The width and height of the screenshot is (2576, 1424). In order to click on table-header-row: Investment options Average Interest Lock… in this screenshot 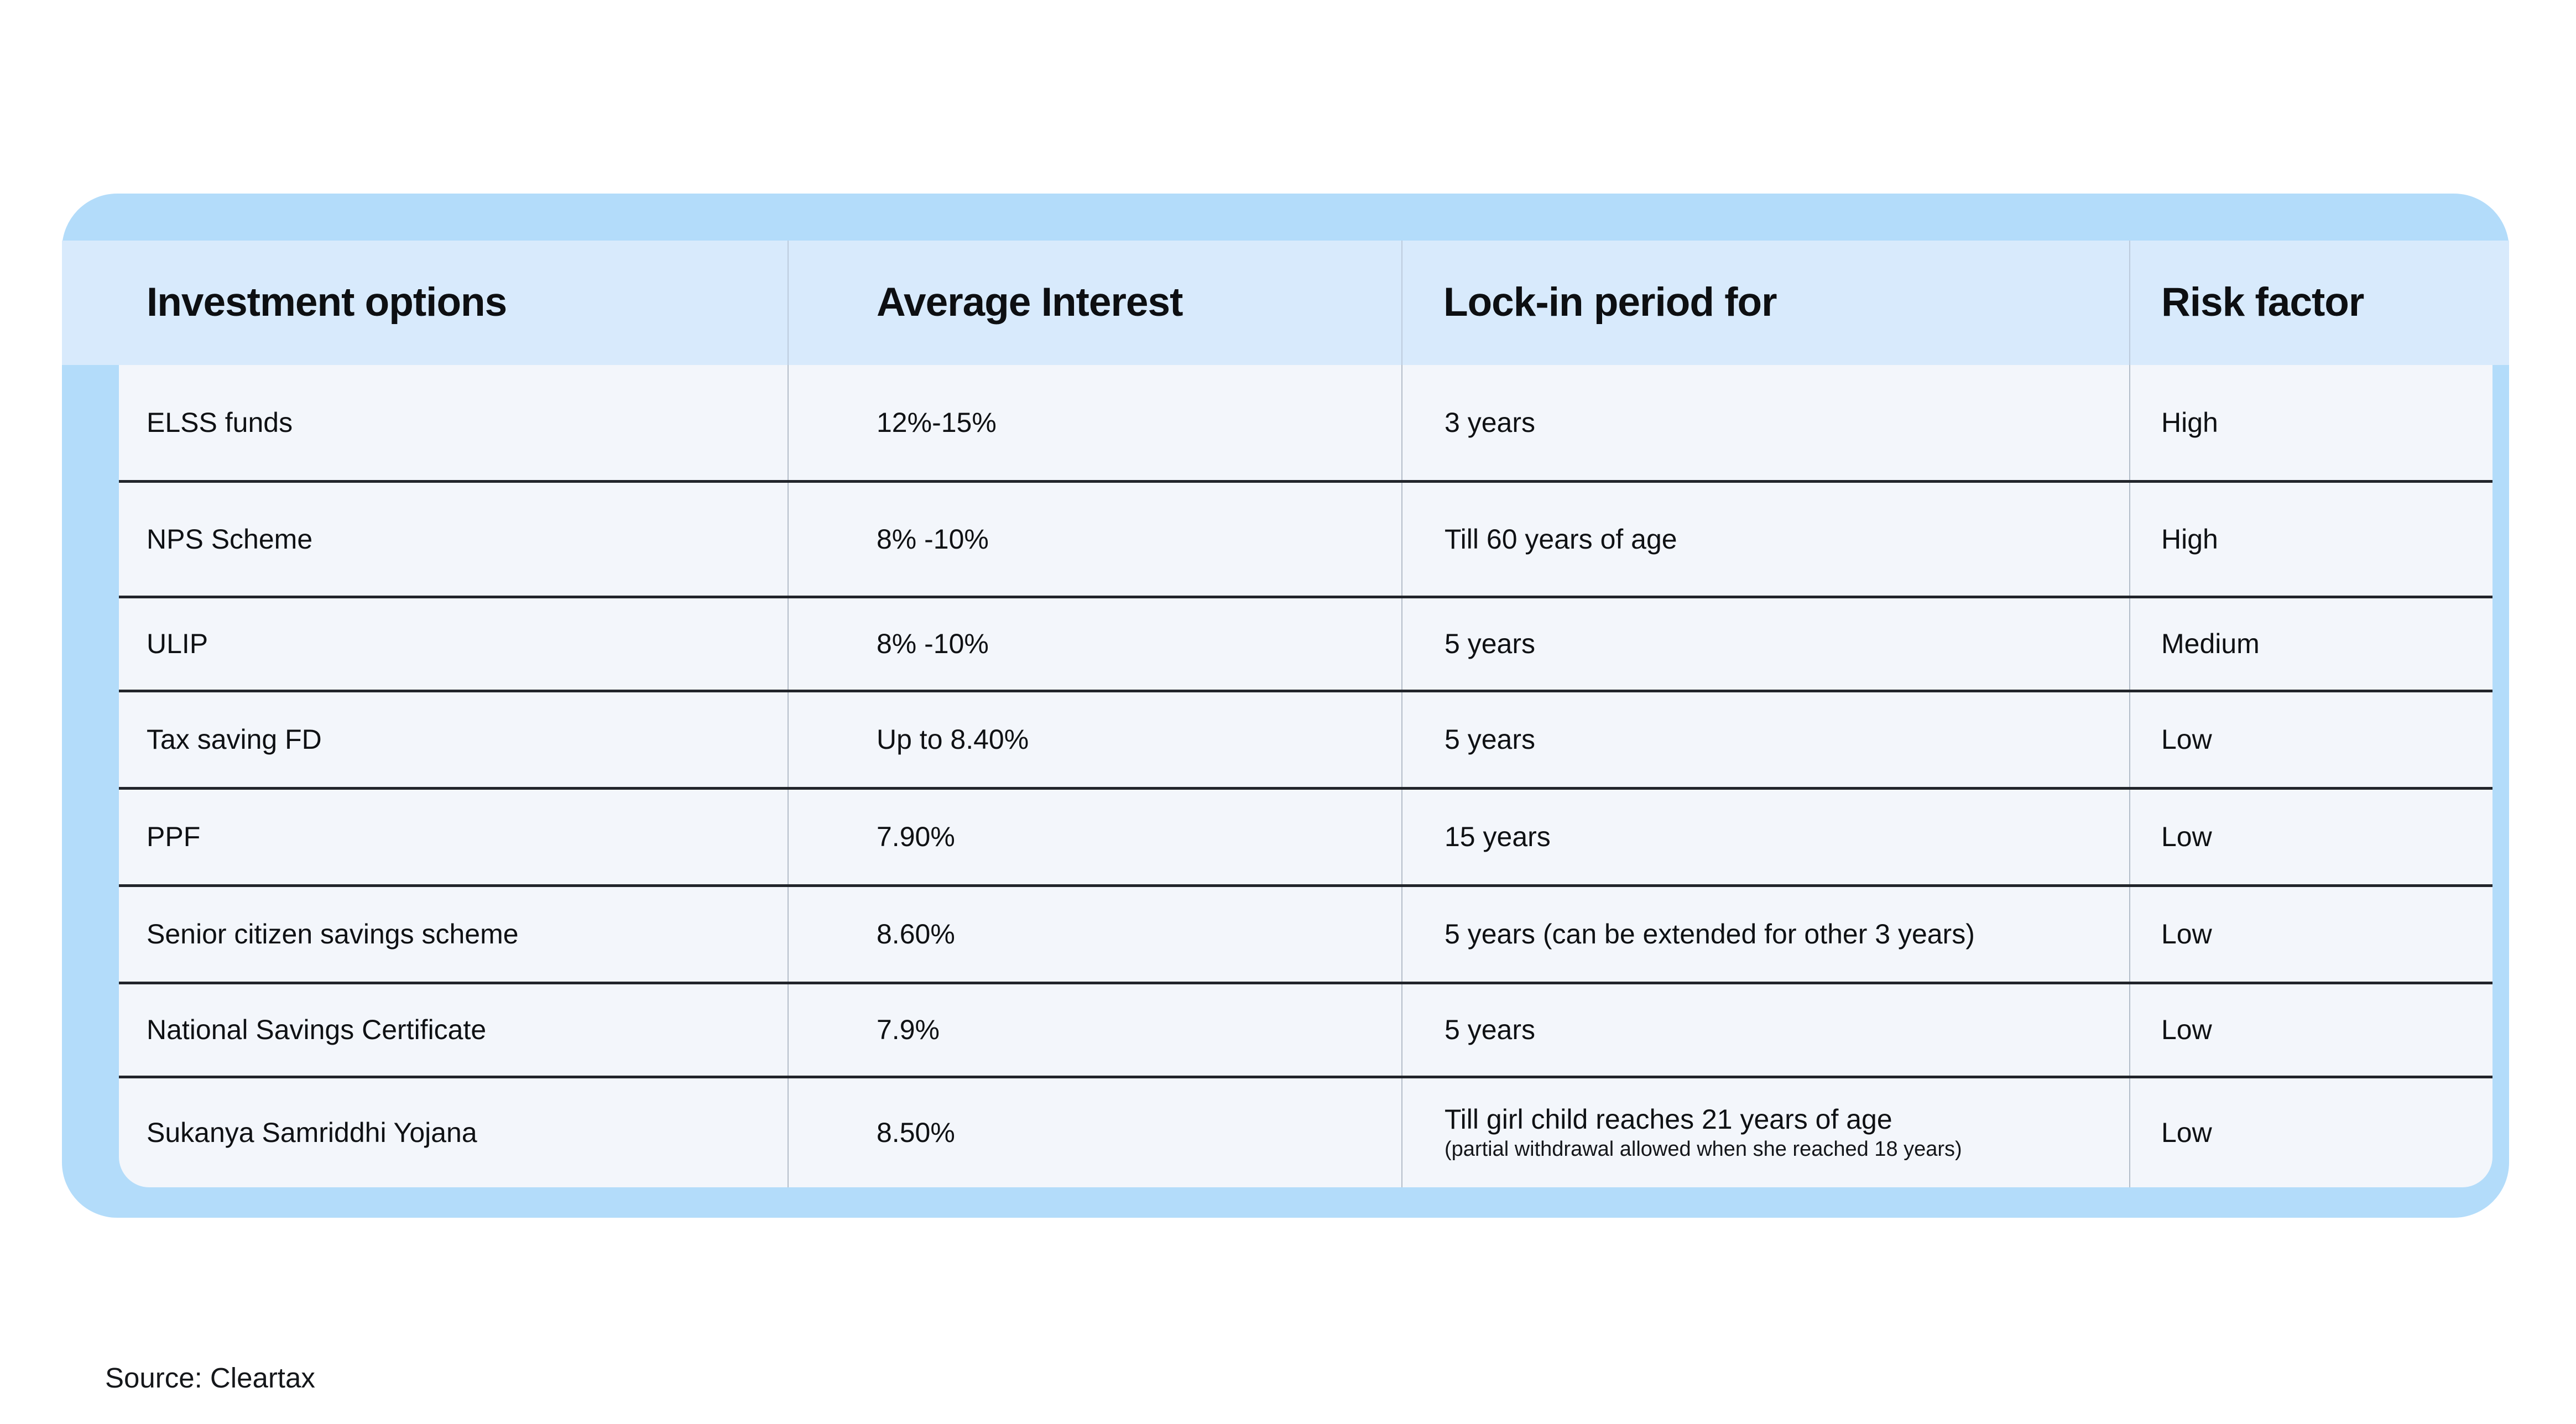, I will do `click(1285, 303)`.